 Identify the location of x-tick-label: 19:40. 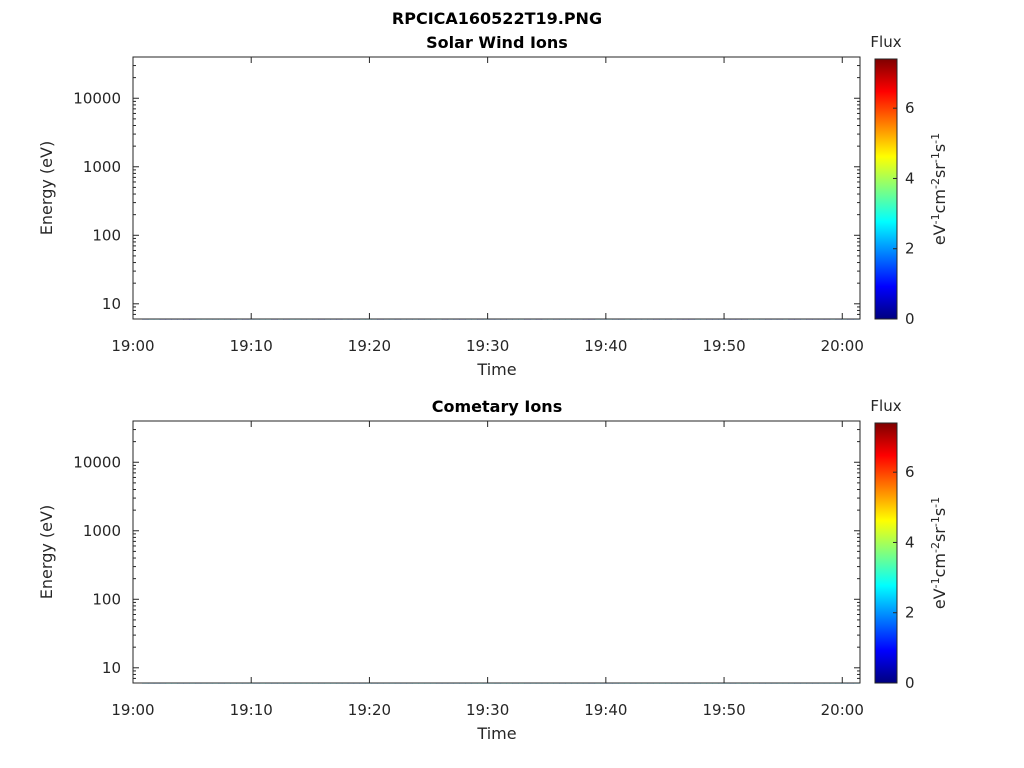
(605, 346).